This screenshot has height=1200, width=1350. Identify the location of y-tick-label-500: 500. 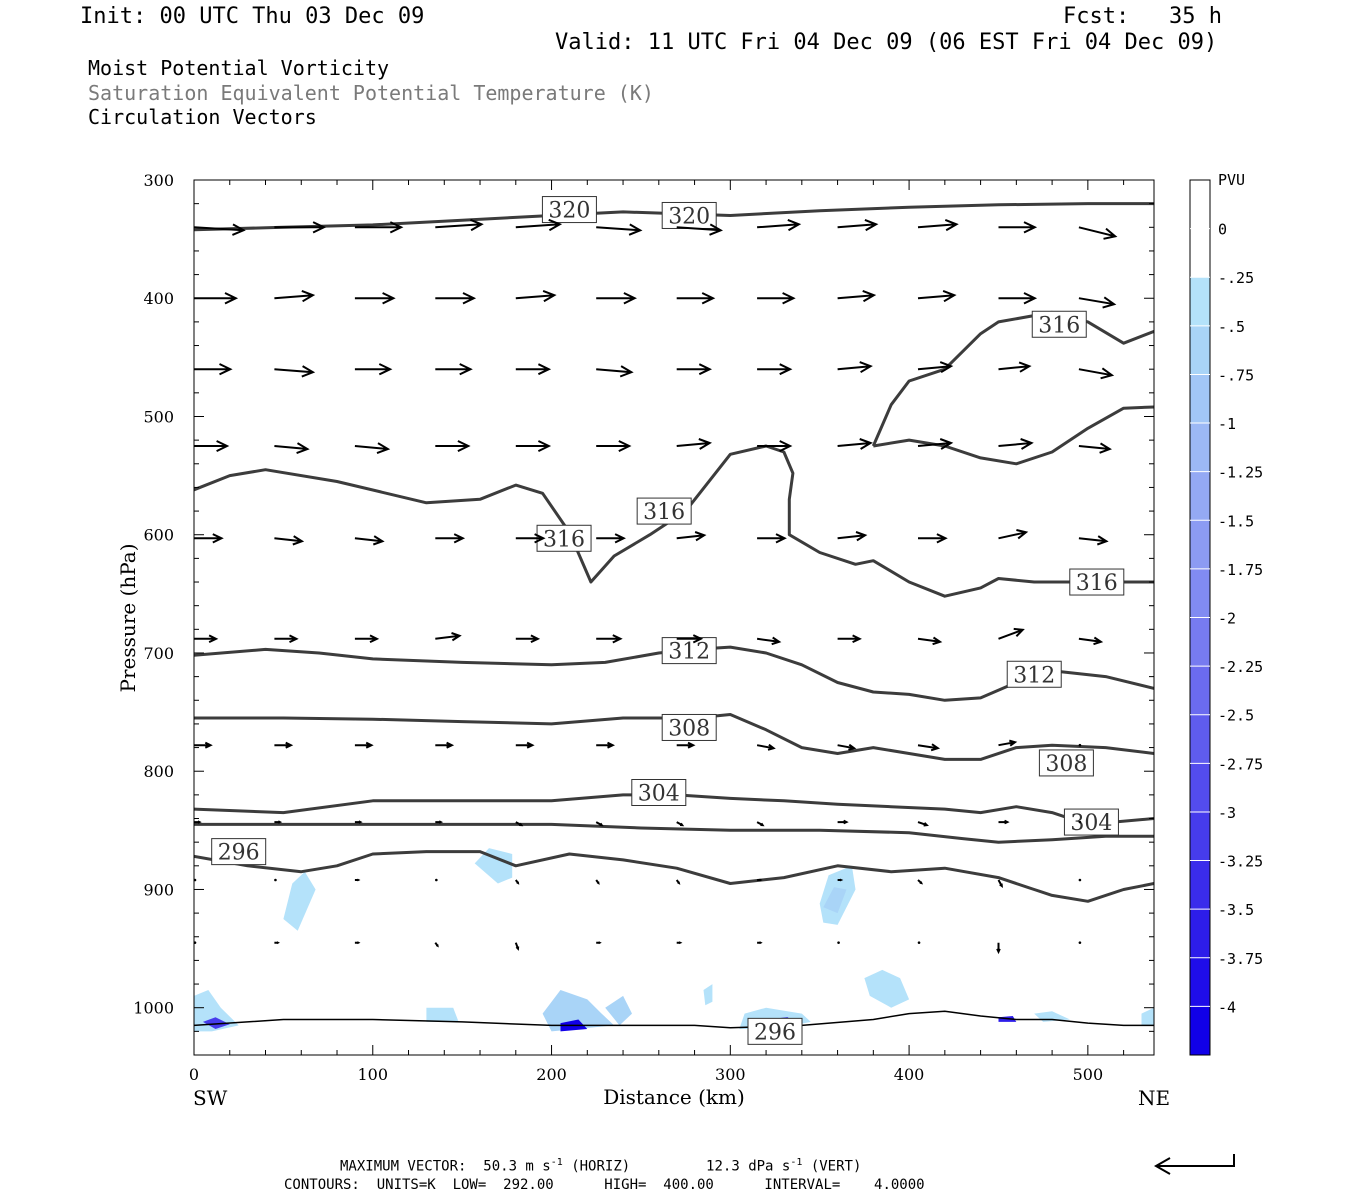
(158, 416).